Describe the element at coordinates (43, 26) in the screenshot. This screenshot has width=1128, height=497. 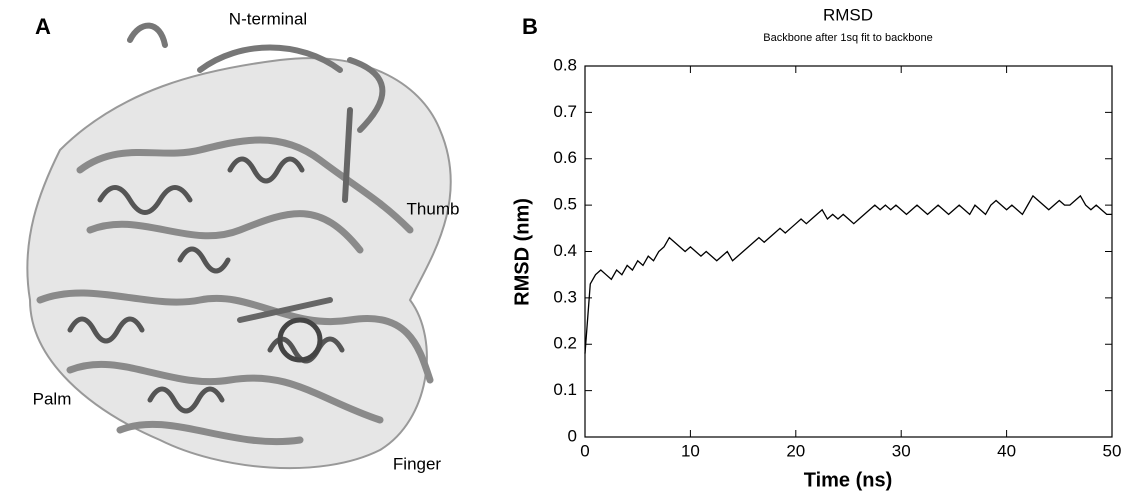
I see `panel-label: A` at that location.